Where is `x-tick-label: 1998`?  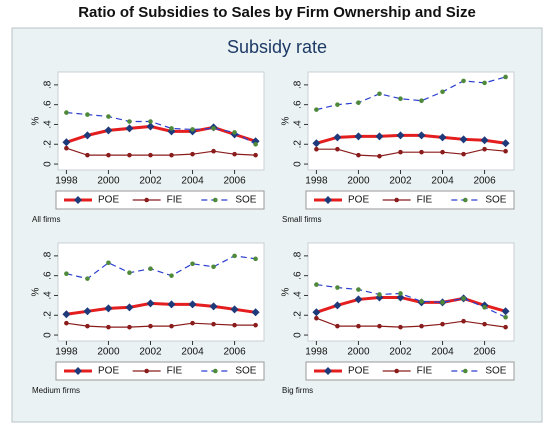
x-tick-label: 1998 is located at coordinates (66, 181).